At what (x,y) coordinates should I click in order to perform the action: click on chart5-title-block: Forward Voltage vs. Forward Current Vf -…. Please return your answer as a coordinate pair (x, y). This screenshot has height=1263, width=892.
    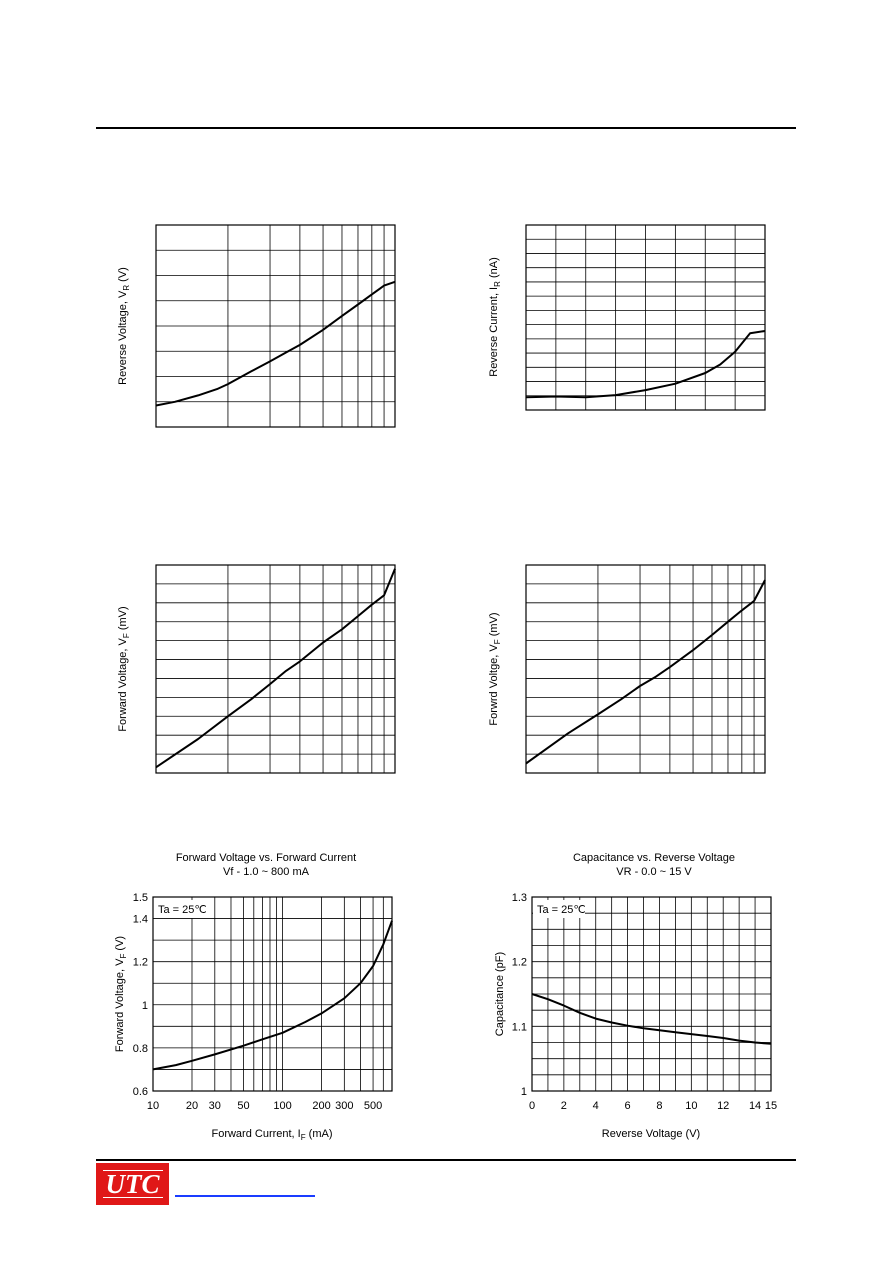
    Looking at the image, I should click on (266, 865).